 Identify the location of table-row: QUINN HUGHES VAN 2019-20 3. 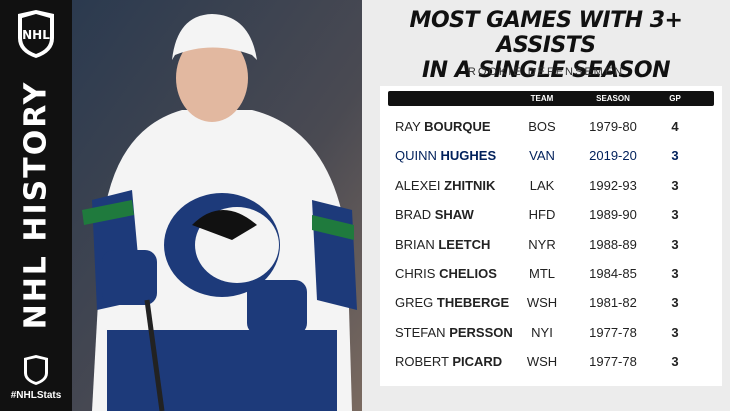
(551, 155).